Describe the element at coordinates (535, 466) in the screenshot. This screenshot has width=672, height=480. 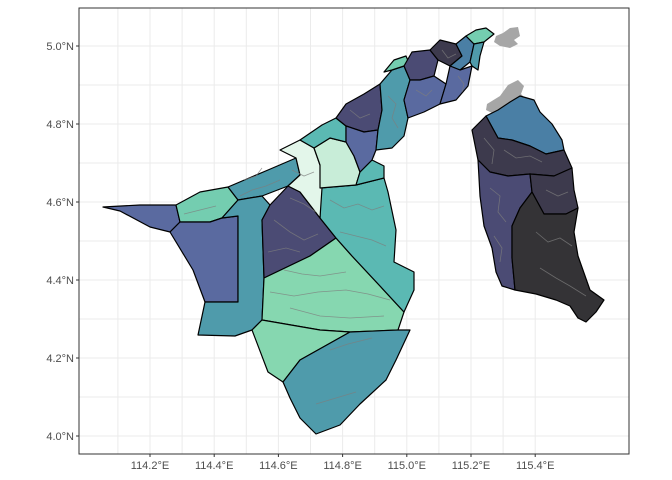
I see `x-tick-label: 115.4°E` at that location.